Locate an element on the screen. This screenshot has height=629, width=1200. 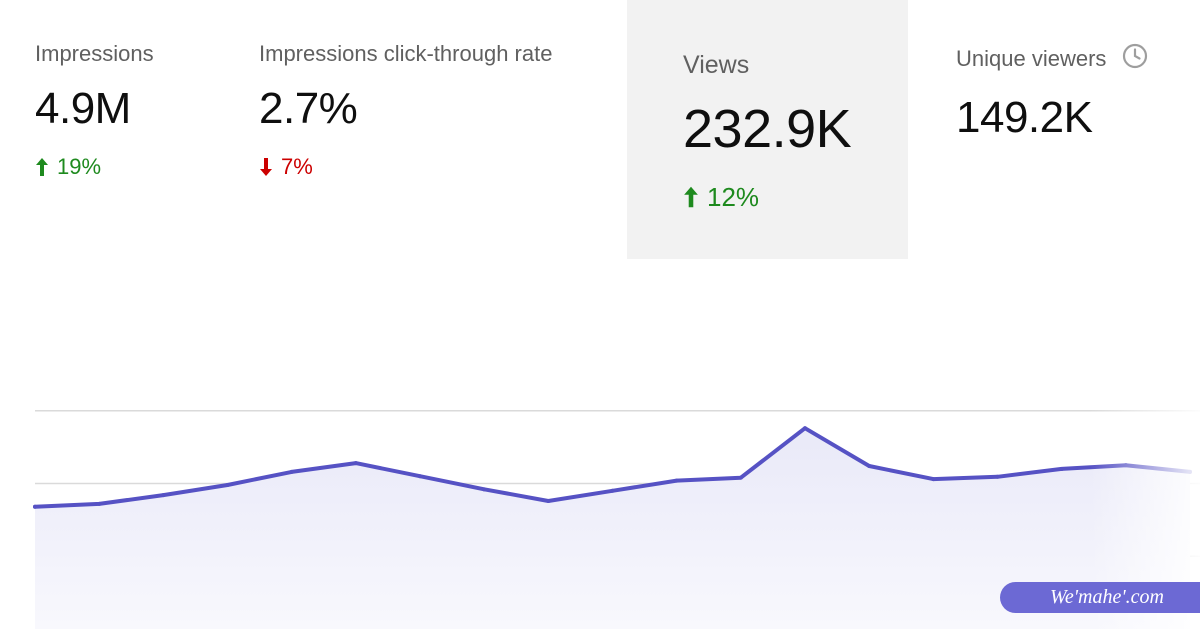
metric-label: Views is located at coordinates (716, 65).